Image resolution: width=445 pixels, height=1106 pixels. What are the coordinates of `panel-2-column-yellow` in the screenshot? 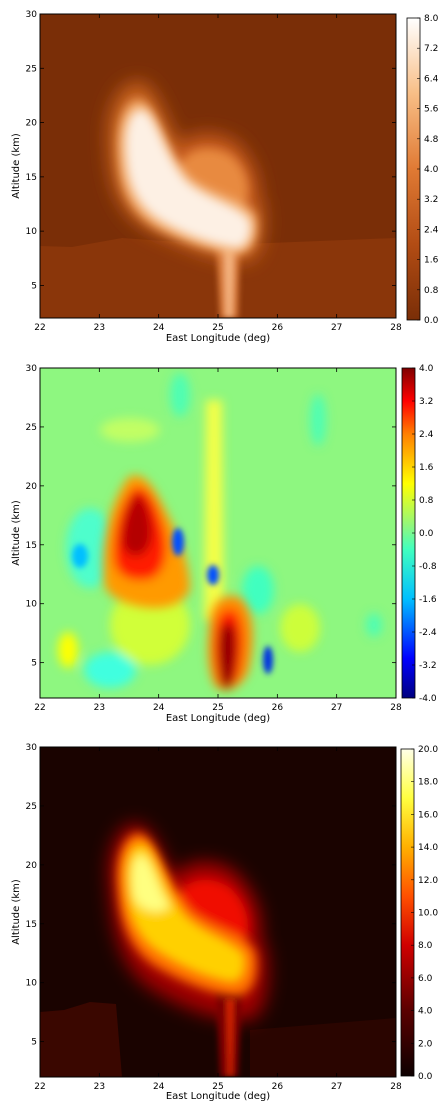 It's located at (214, 510).